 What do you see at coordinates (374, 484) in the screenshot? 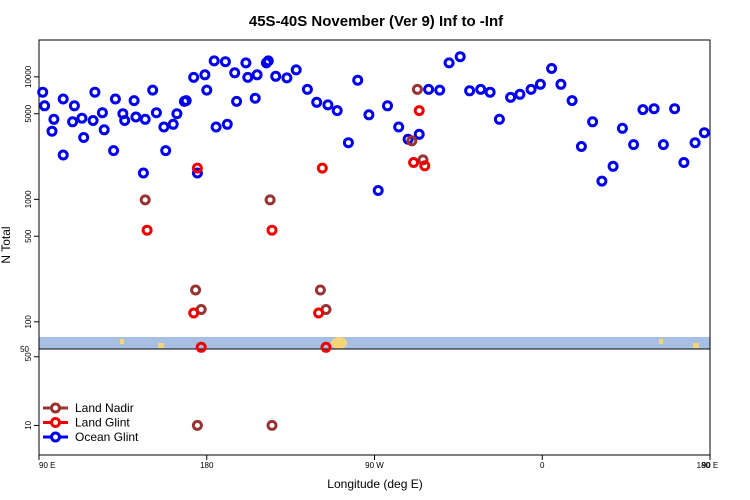
I see `x-axis-label: Longitude (deg E)` at bounding box center [374, 484].